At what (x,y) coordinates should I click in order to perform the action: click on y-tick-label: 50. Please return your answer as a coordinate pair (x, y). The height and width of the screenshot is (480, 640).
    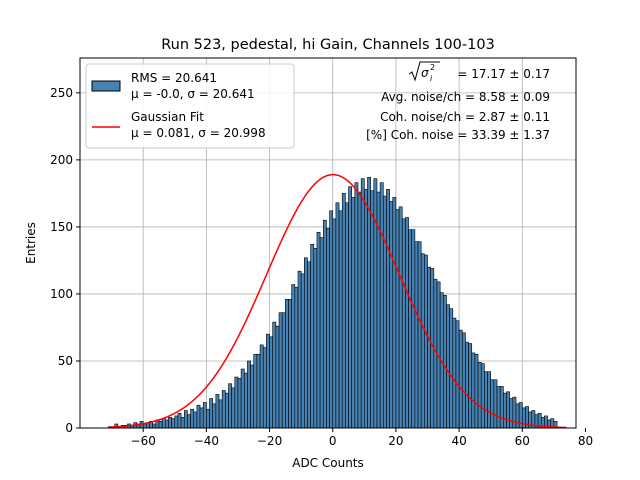
    Looking at the image, I should click on (65, 361).